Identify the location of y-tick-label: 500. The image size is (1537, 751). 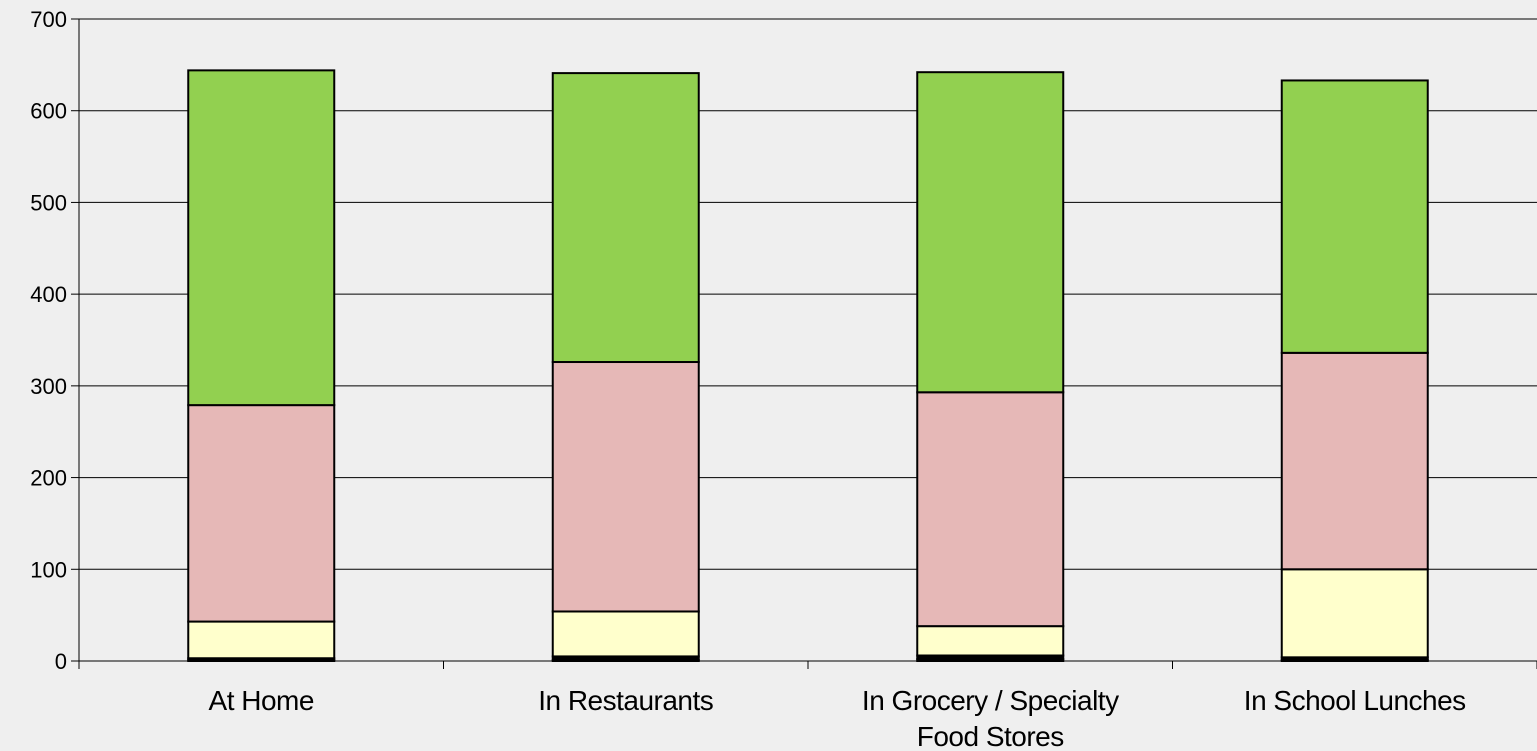
(48, 202).